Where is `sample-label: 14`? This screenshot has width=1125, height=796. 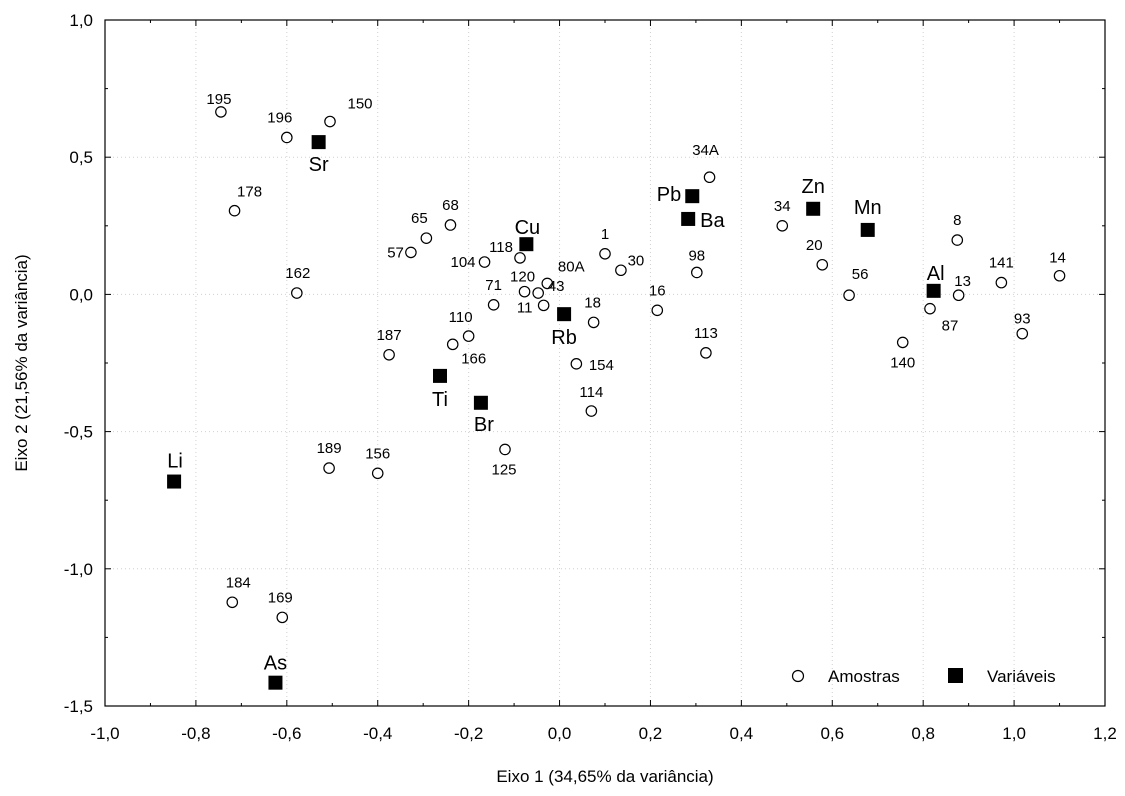
sample-label: 14 is located at coordinates (1057, 258).